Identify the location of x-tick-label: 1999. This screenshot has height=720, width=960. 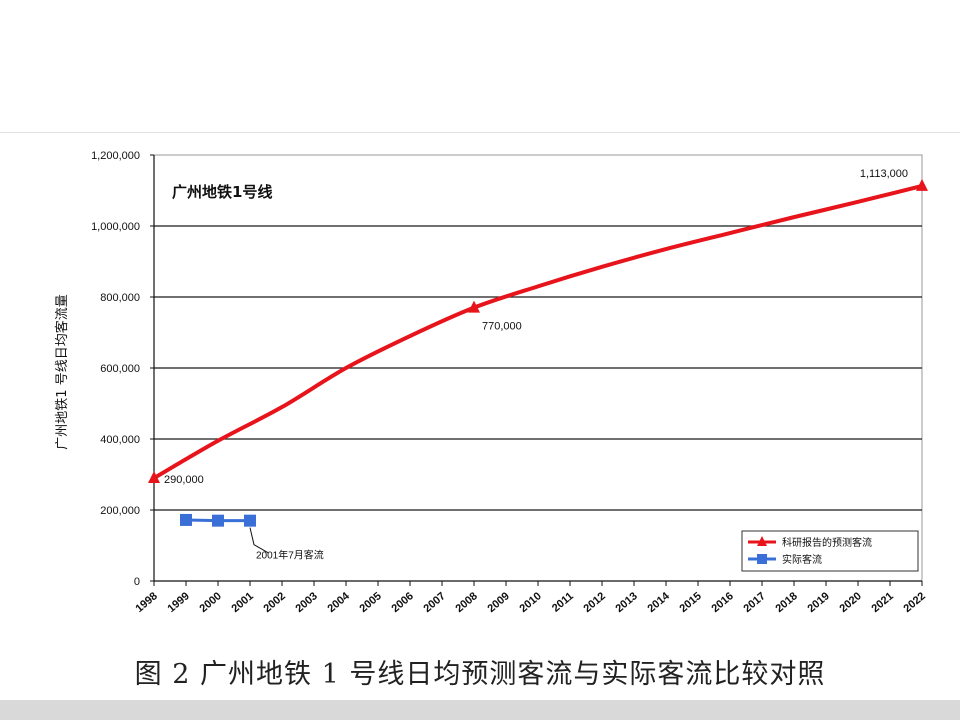
(178, 602).